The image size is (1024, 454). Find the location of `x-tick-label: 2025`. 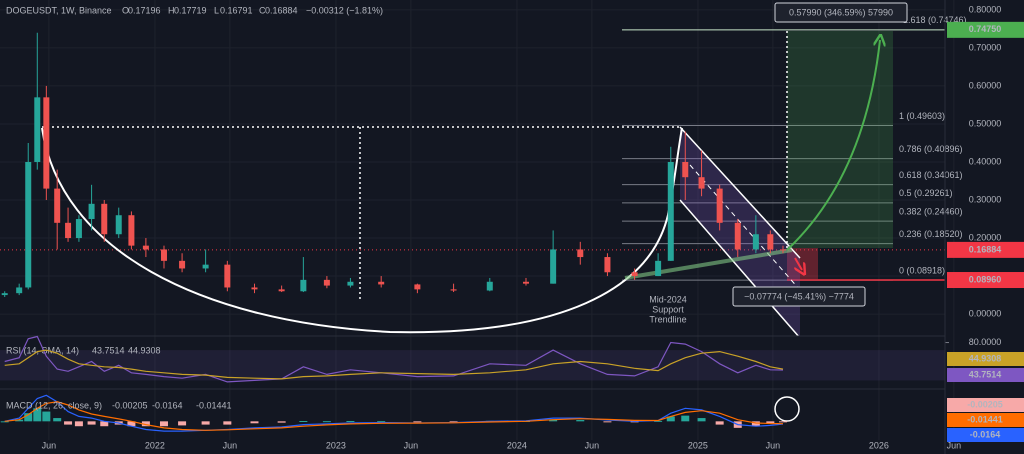

x-tick-label: 2025 is located at coordinates (698, 445).